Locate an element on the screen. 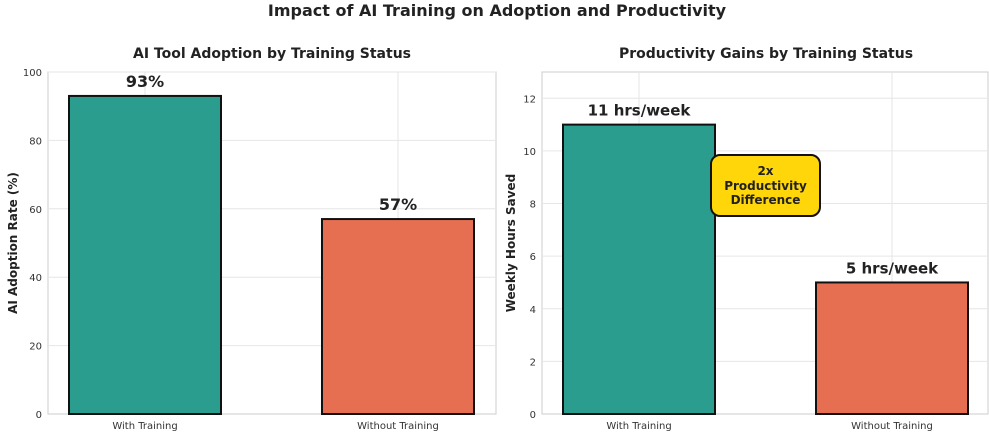  productivity-y-tick-label: 12 is located at coordinates (529, 99).